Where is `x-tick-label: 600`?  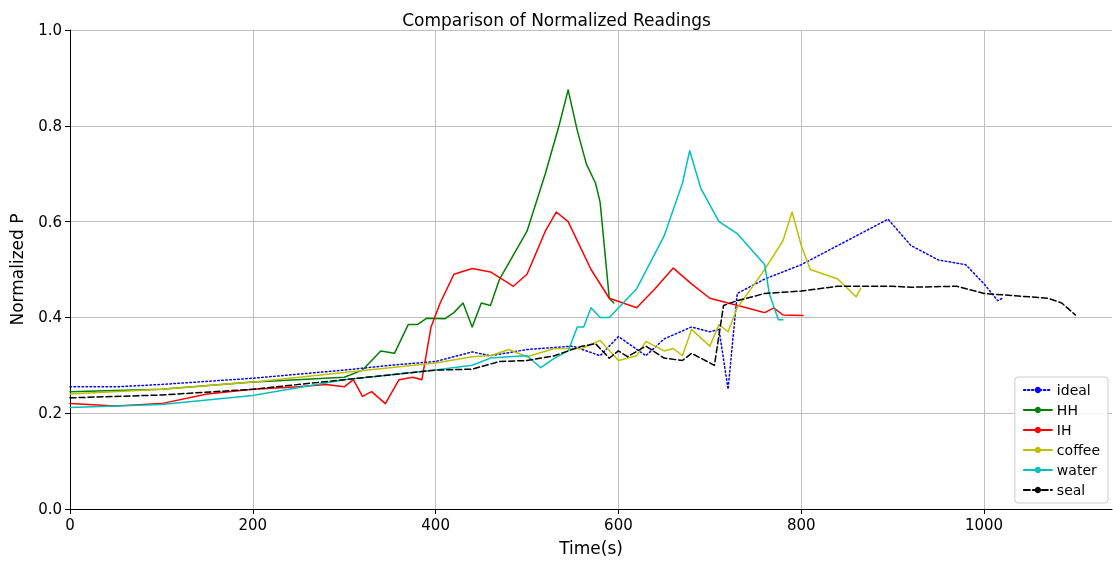 x-tick-label: 600 is located at coordinates (618, 524).